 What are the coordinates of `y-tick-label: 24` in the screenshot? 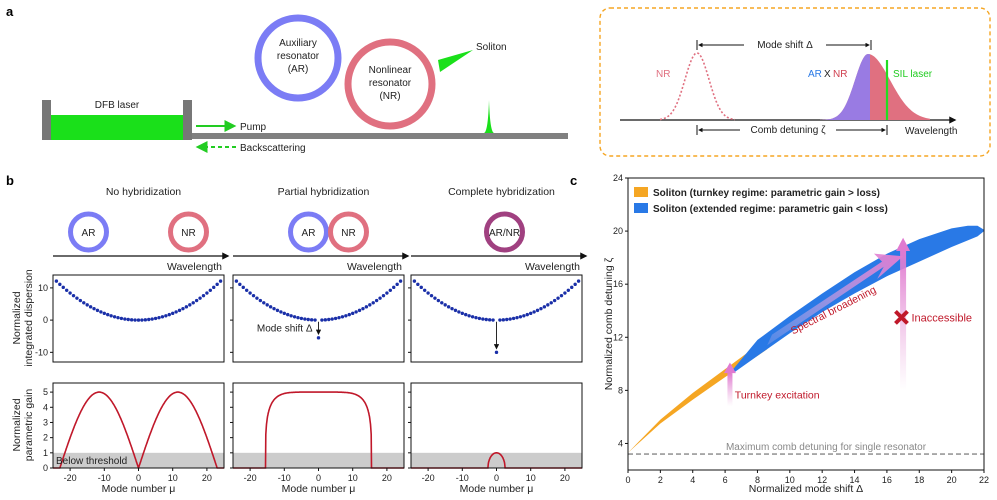 It's located at (618, 178).